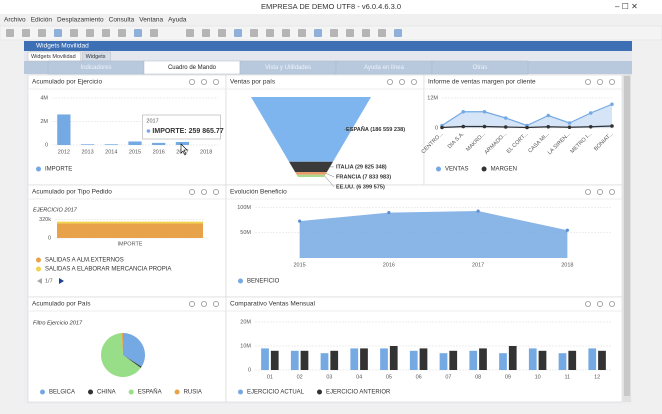  Describe the element at coordinates (80, 20) in the screenshot. I see `menu-item: Desplazamiento` at that location.